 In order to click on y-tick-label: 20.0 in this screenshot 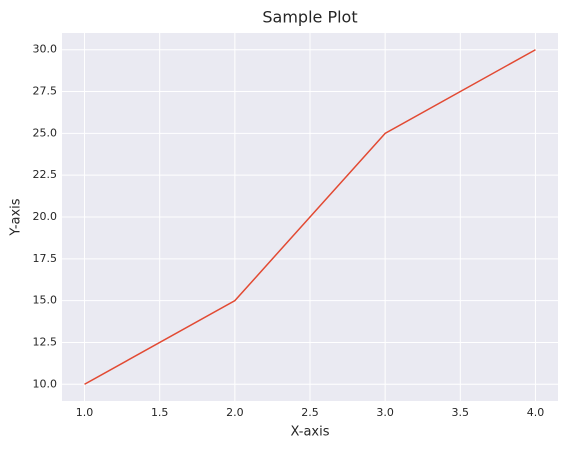, I will do `click(45, 216)`.